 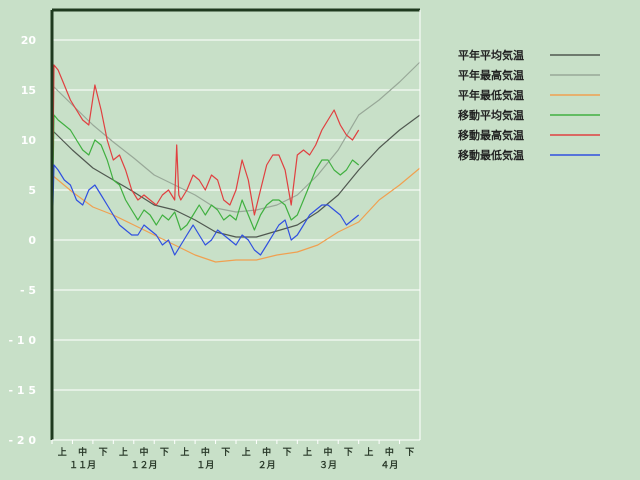 I want to click on legend-entry-label: 平年平均気温, so click(x=491, y=55).